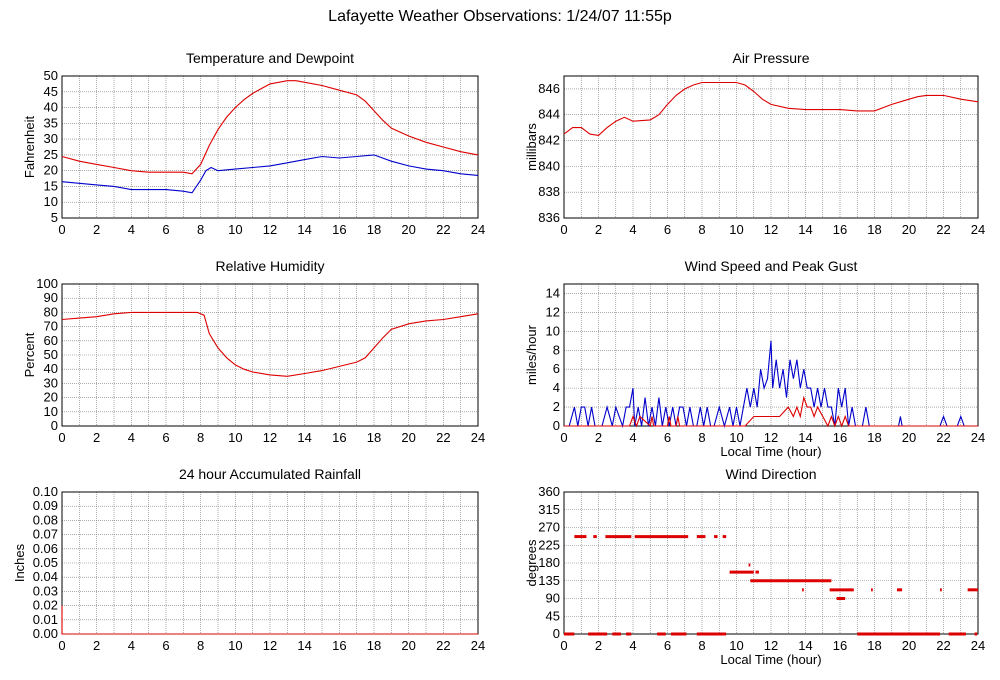  What do you see at coordinates (549, 165) in the screenshot?
I see `y-tick-label: 840` at bounding box center [549, 165].